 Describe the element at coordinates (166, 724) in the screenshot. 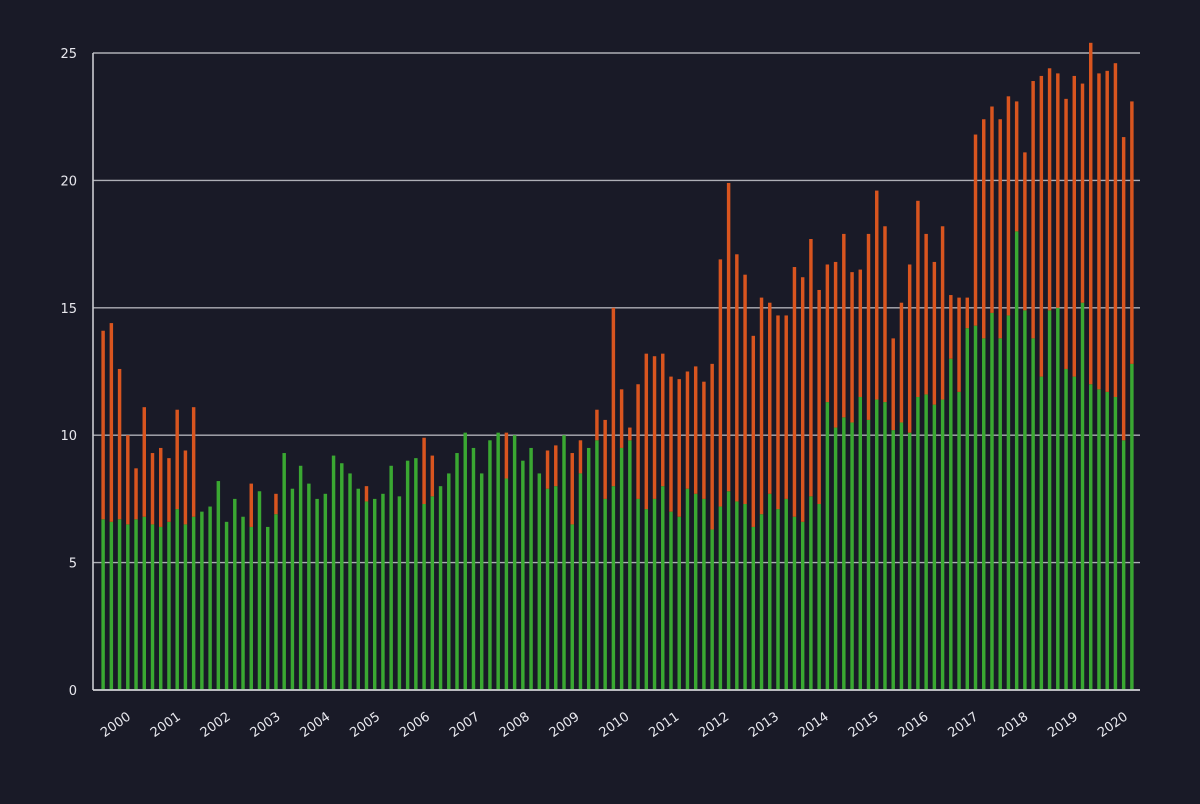

I see `x-tick-label: 2001` at that location.